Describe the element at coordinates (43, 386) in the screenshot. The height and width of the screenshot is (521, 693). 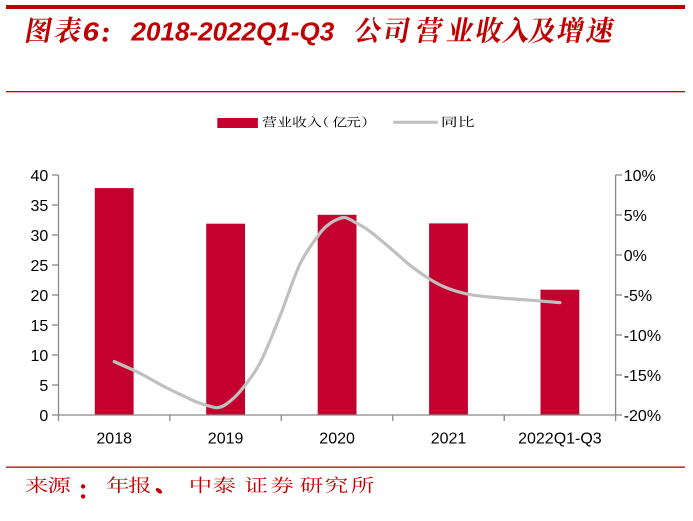
I see `svg-text: 5` at that location.